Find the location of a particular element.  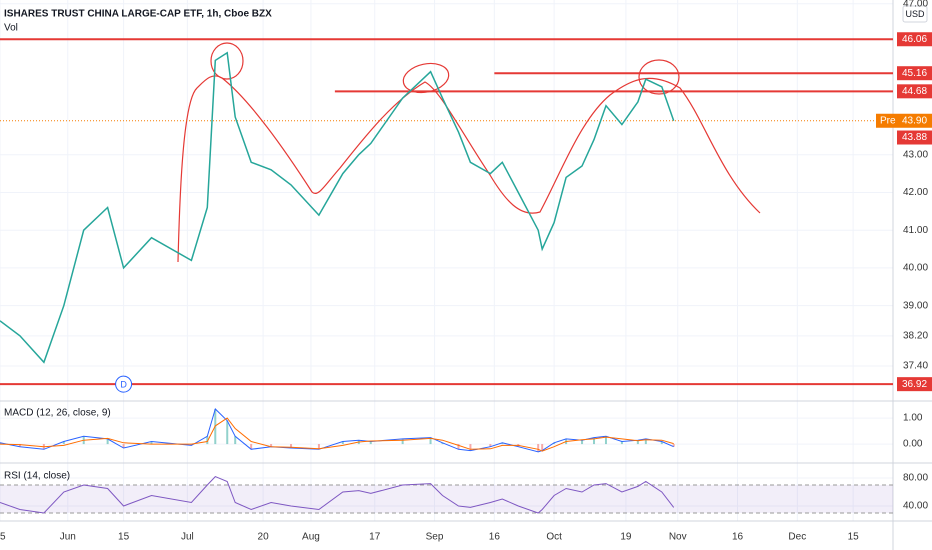

last-price-label: 43.88 is located at coordinates (914, 137).